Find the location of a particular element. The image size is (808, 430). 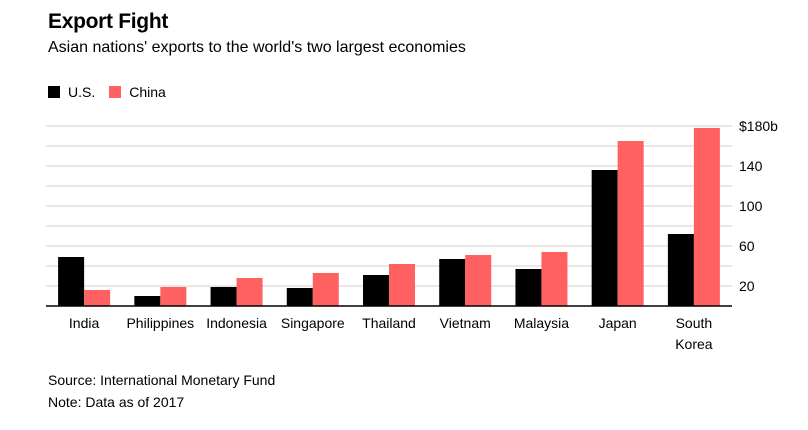

source-note: Source: International Monetary Fund is located at coordinates (162, 380).